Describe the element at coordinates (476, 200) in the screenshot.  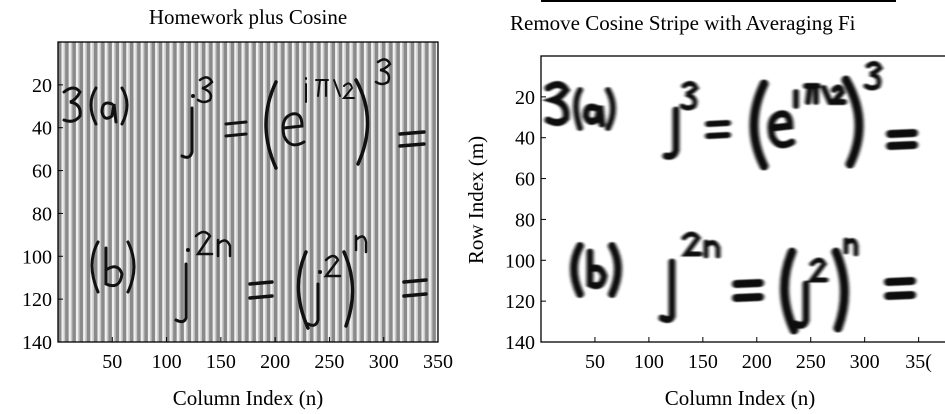
I see `right-y-axis-label: Row Index (m)` at that location.